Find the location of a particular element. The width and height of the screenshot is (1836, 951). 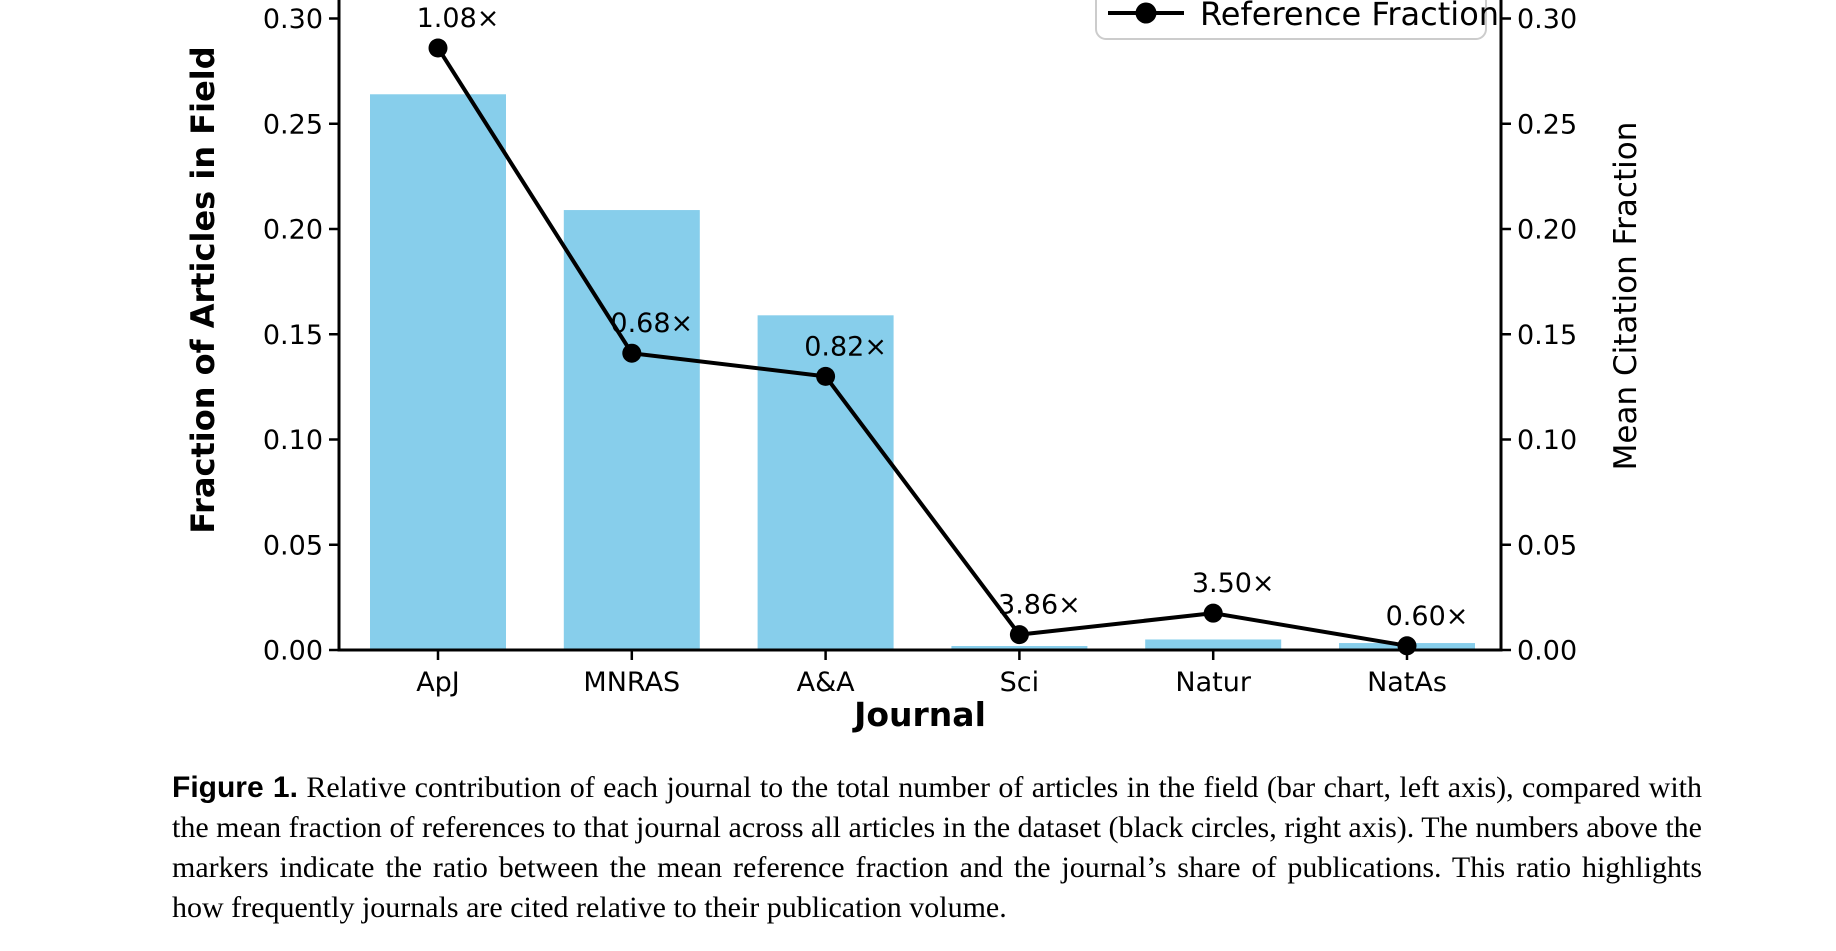

left-tick-label-0.15: 0.15 is located at coordinates (293, 335).